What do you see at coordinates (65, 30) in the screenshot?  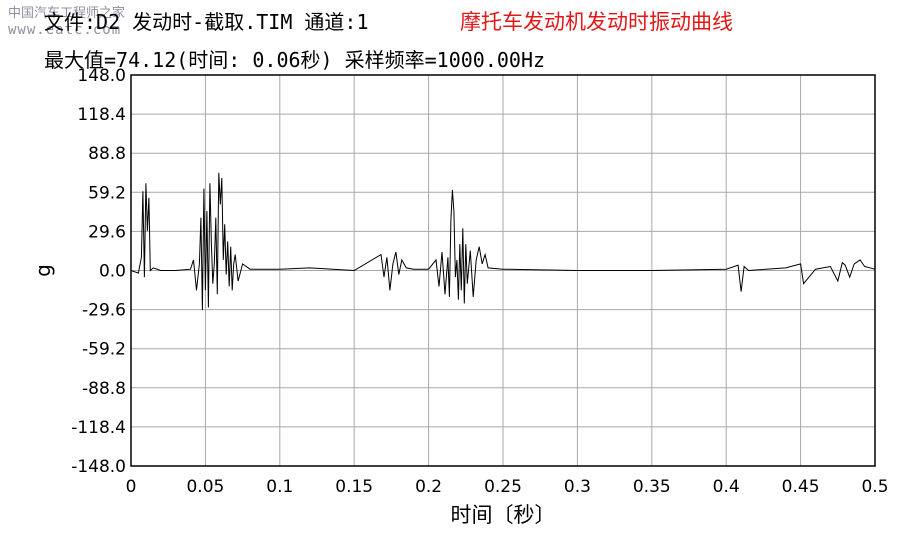 I see `watermark-url: www.eatc.com` at bounding box center [65, 30].